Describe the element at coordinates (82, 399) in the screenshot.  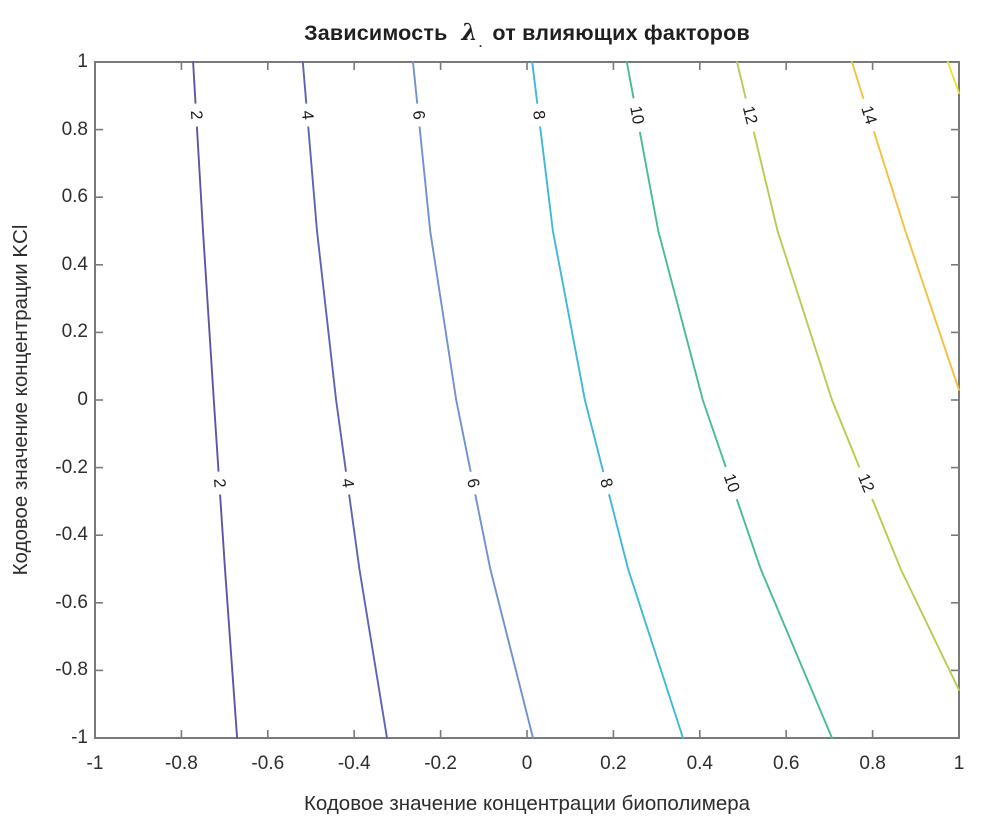
I see `y-tick-label-0: 0` at that location.